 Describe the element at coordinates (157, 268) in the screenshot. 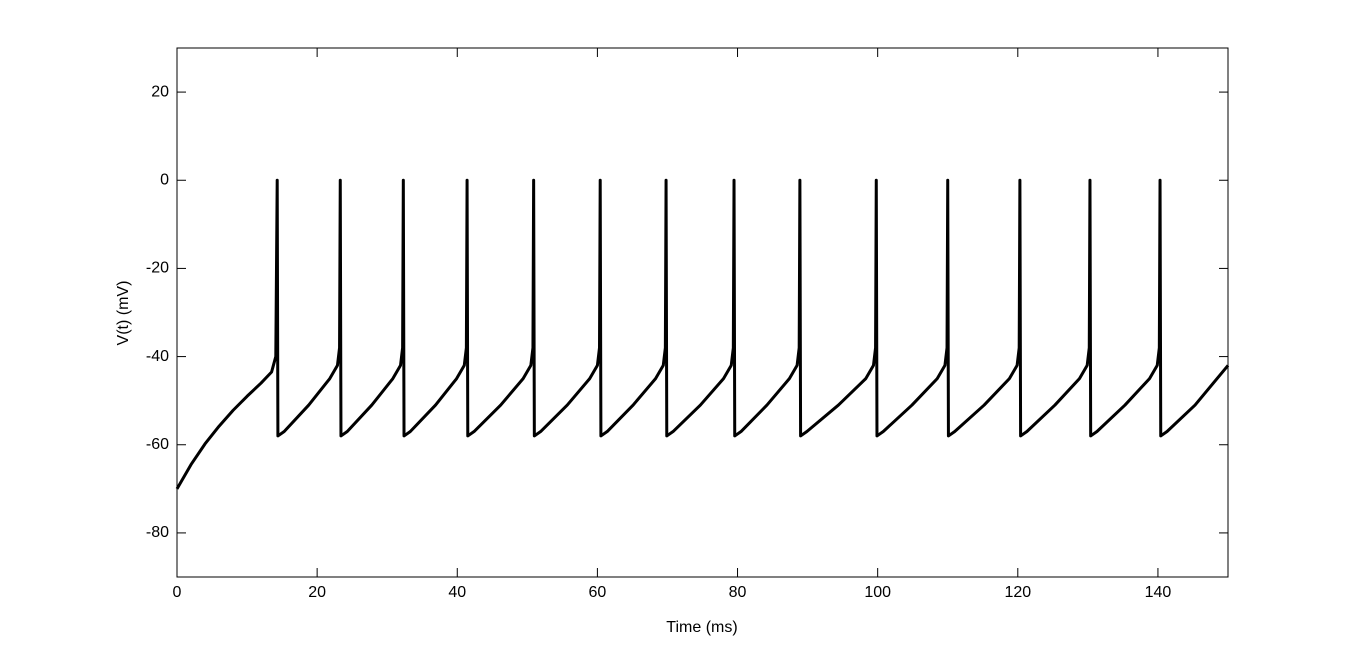

I see `y-tick-label: -20` at that location.